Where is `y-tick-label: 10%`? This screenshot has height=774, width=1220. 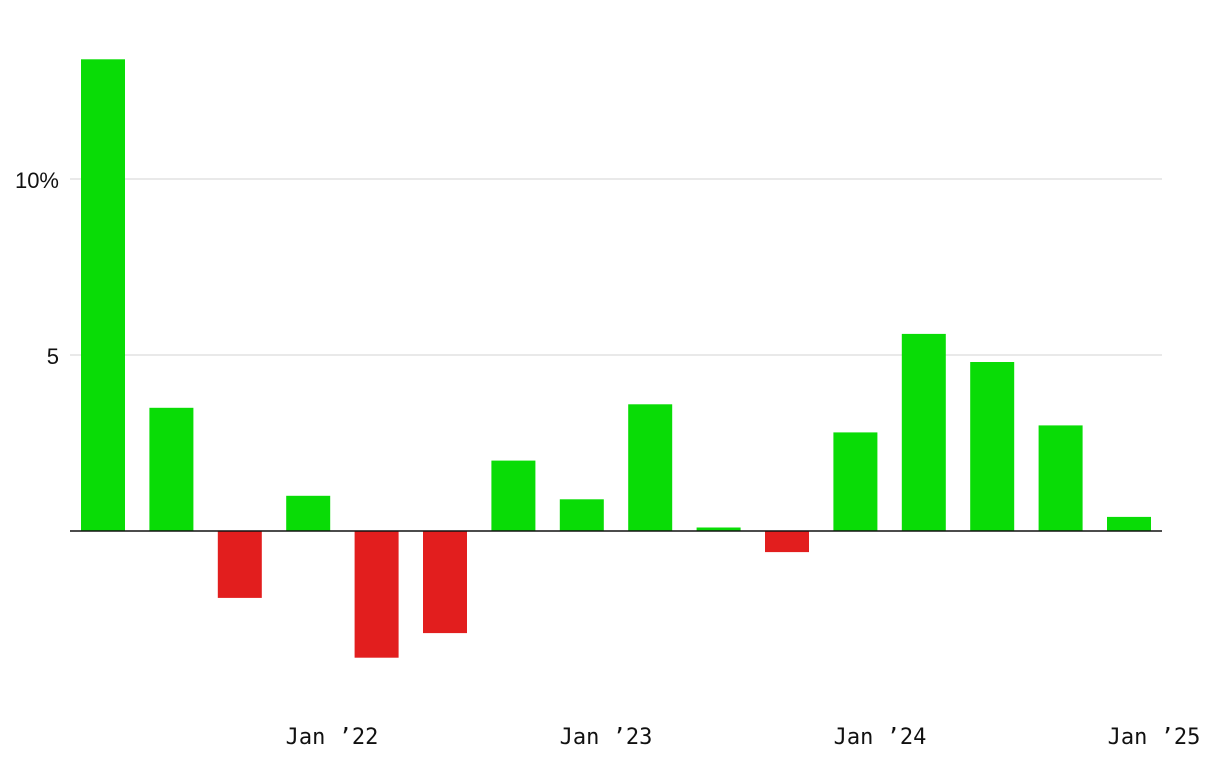
y-tick-label: 10% is located at coordinates (37, 180).